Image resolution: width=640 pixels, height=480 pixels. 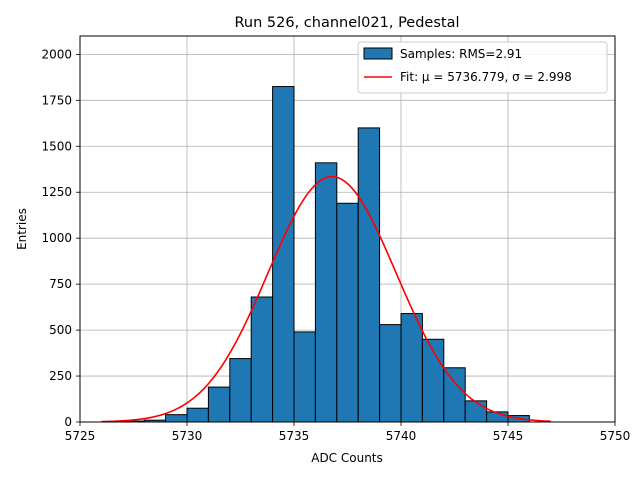 I want to click on x-axis-label: ADC Counts, so click(x=347, y=458).